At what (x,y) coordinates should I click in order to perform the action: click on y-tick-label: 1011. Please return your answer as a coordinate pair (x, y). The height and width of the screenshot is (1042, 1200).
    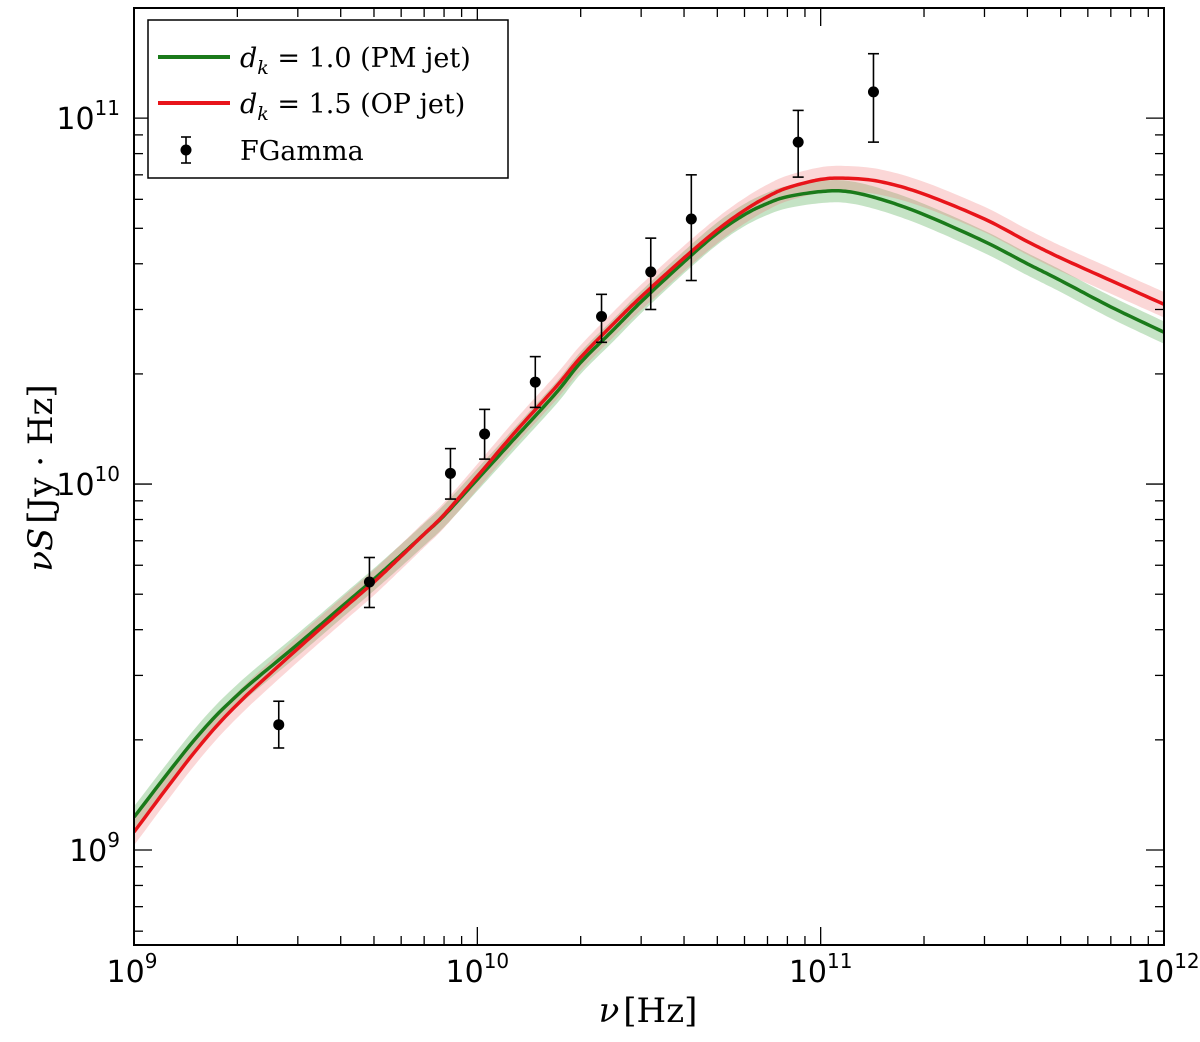
    Looking at the image, I should click on (88, 116).